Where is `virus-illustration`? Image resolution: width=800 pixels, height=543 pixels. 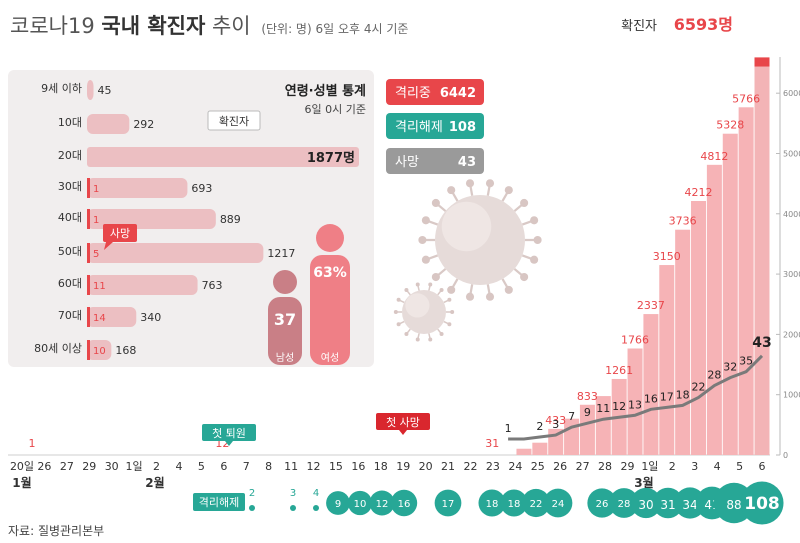 virus-illustration is located at coordinates (467, 260).